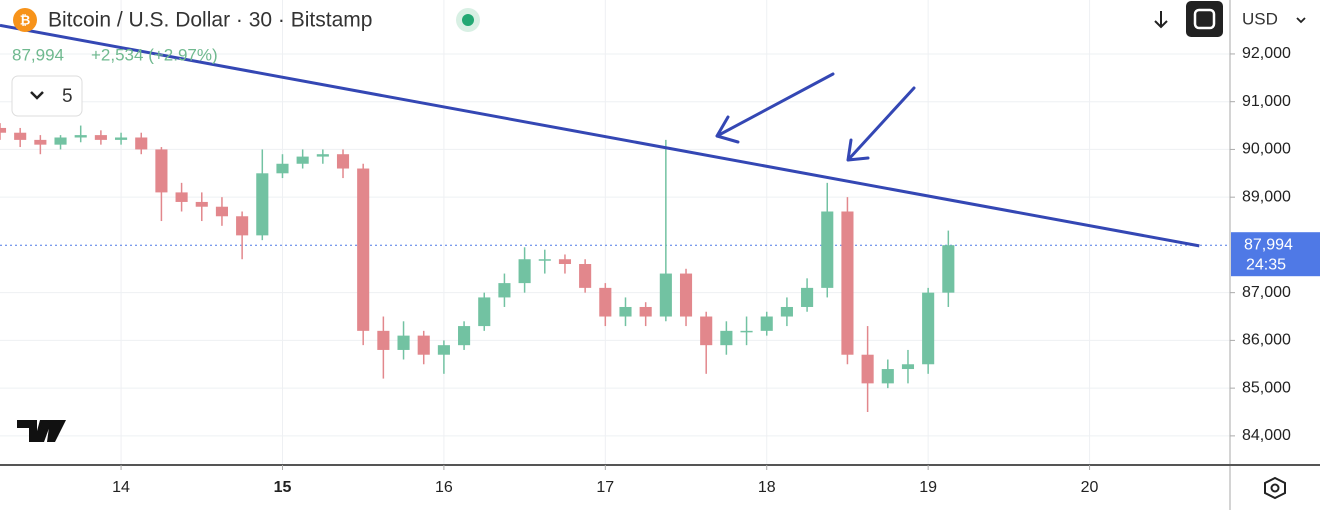 This screenshot has width=1320, height=510. I want to click on indicator-toggle, so click(47, 96).